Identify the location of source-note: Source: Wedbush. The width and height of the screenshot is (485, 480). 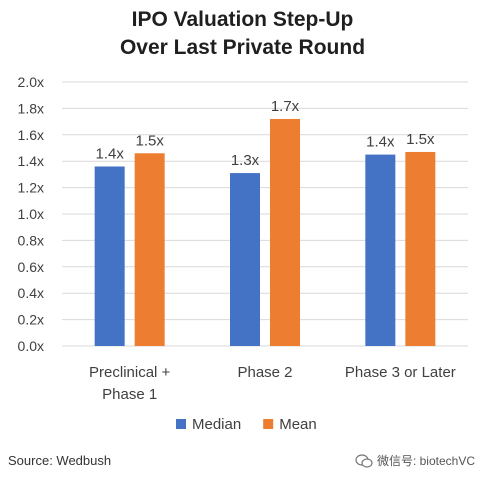
(60, 460).